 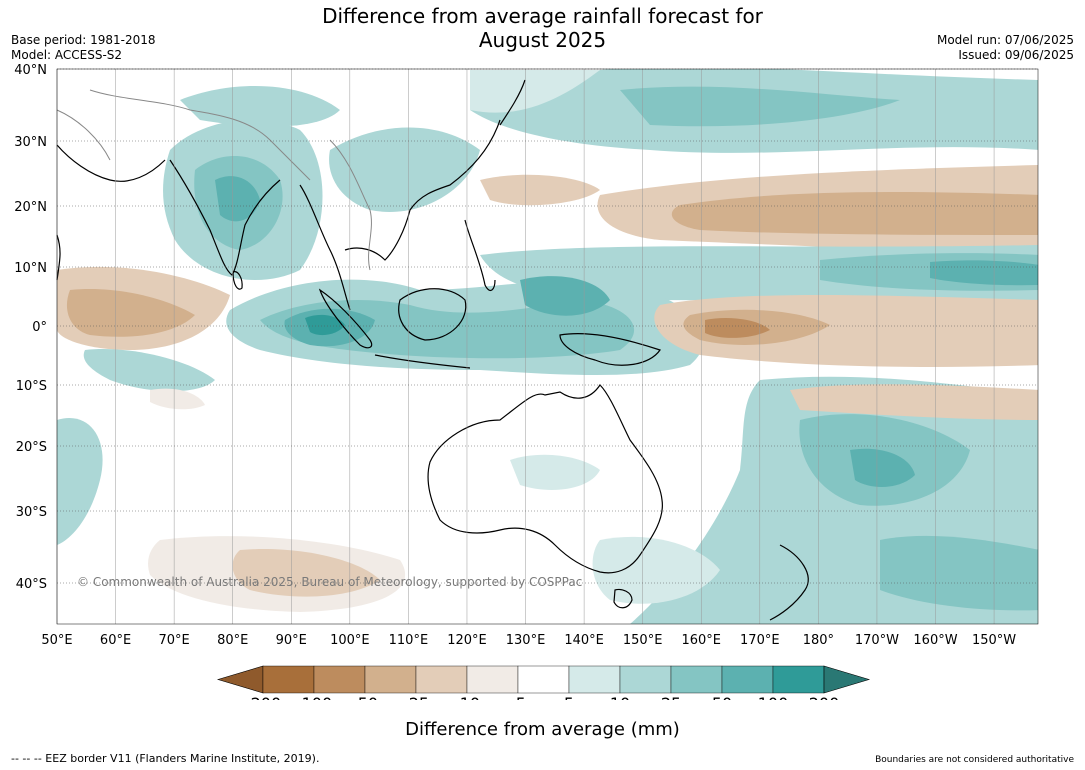 I want to click on lon-tick-label: 140°E, so click(x=584, y=640).